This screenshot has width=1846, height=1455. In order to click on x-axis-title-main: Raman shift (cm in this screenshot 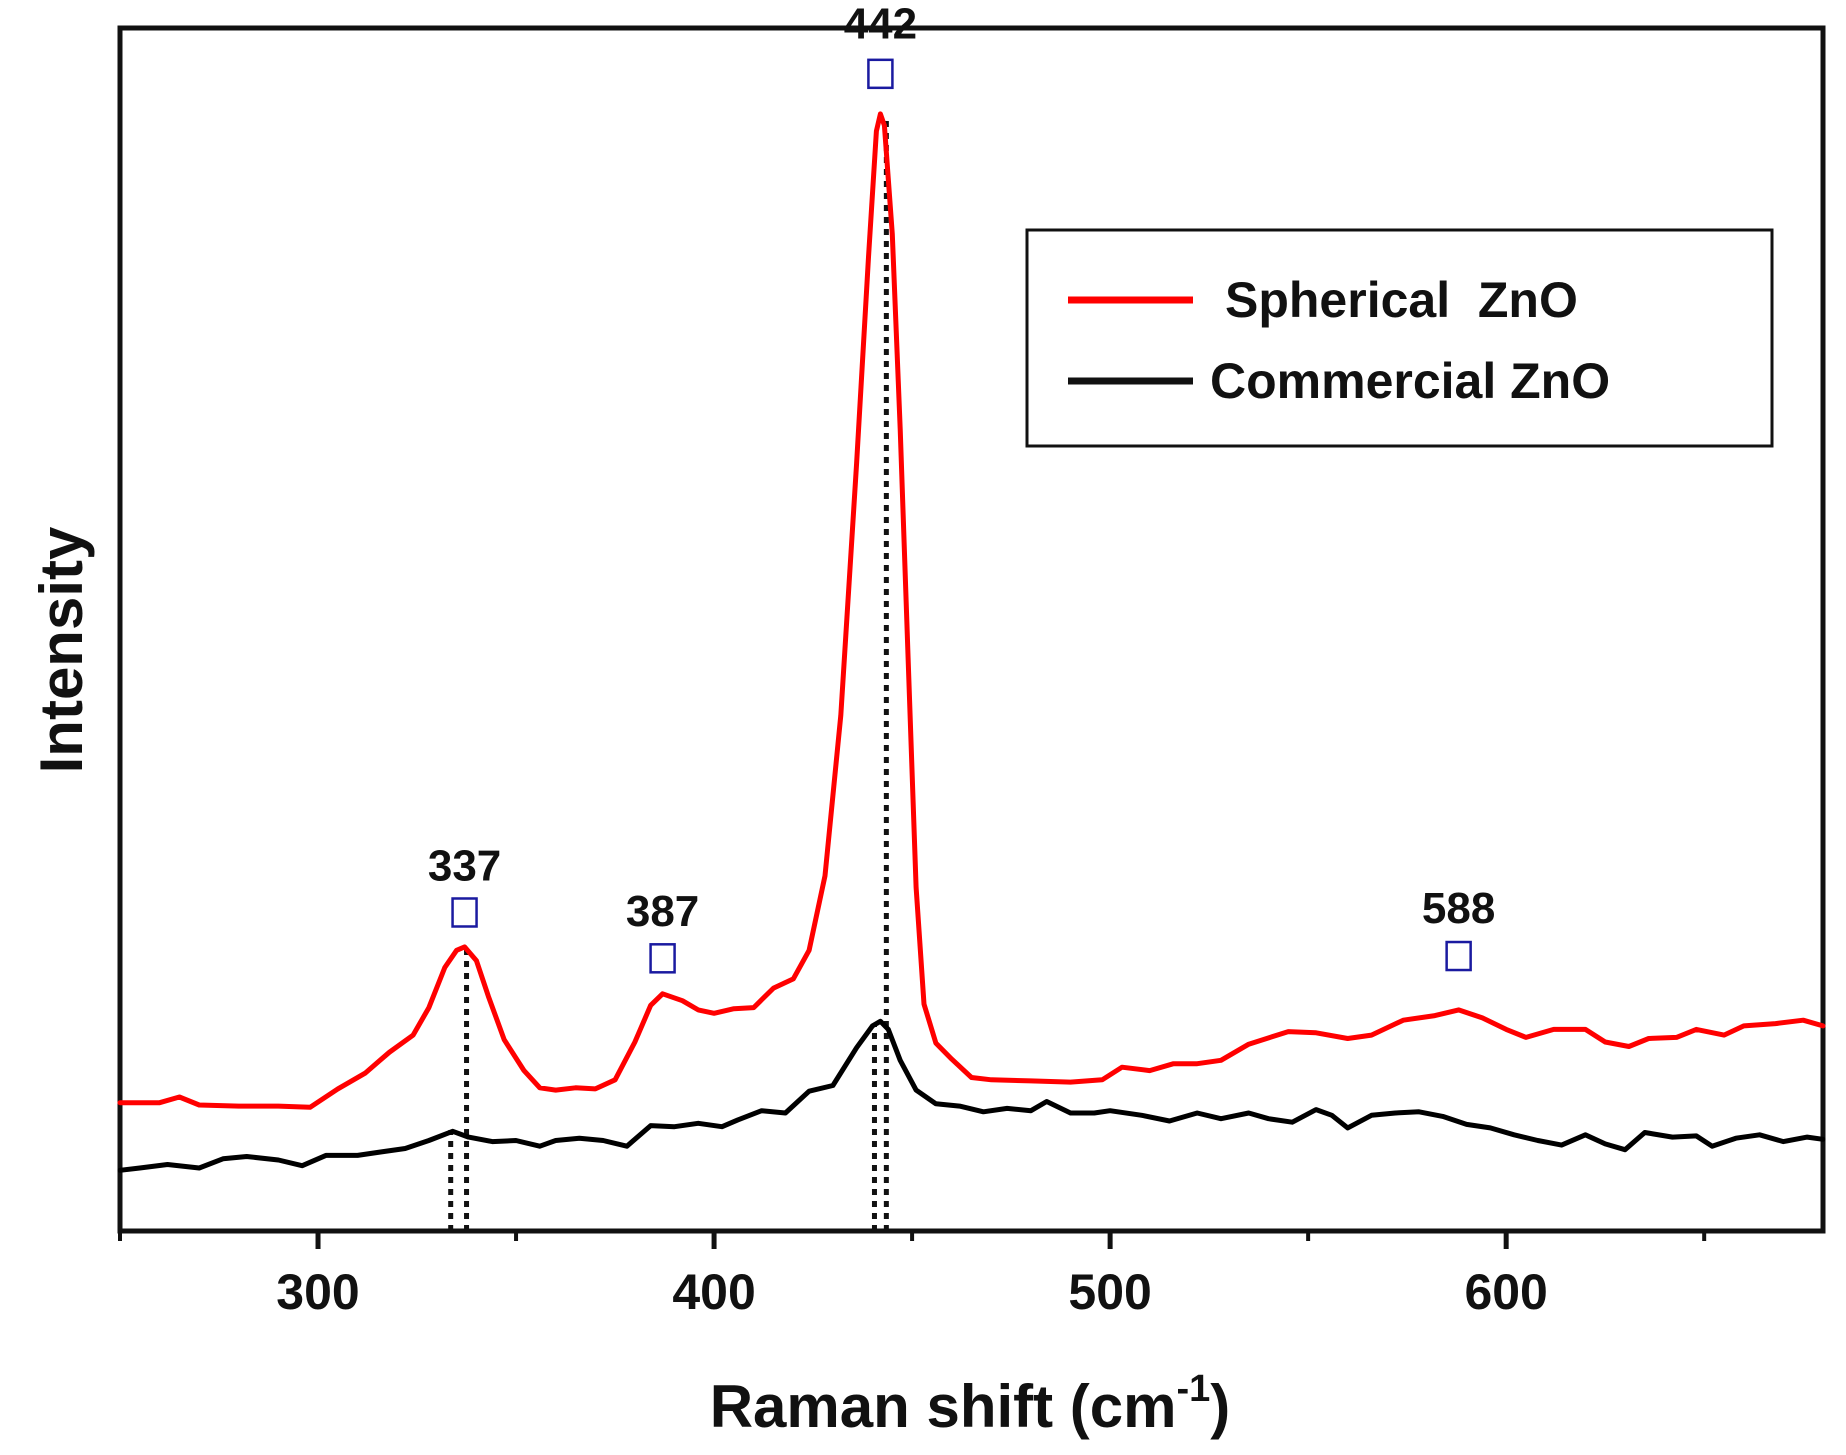, I will do `click(943, 1406)`.